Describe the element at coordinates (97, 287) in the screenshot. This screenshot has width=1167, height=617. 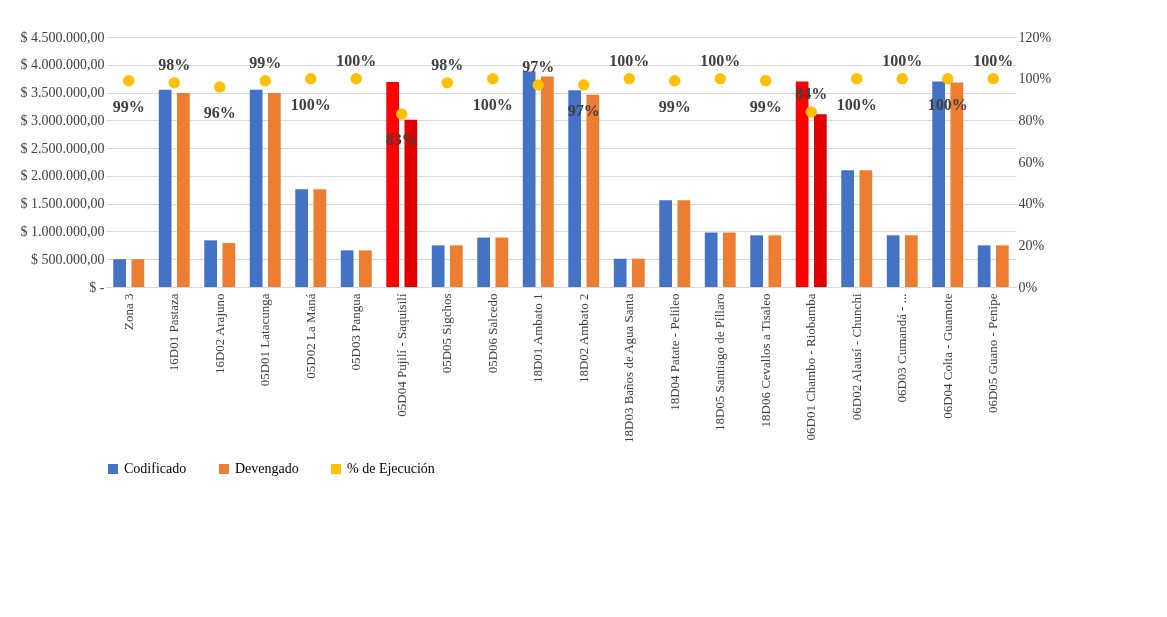
I see `y-tick-label: $ -` at that location.